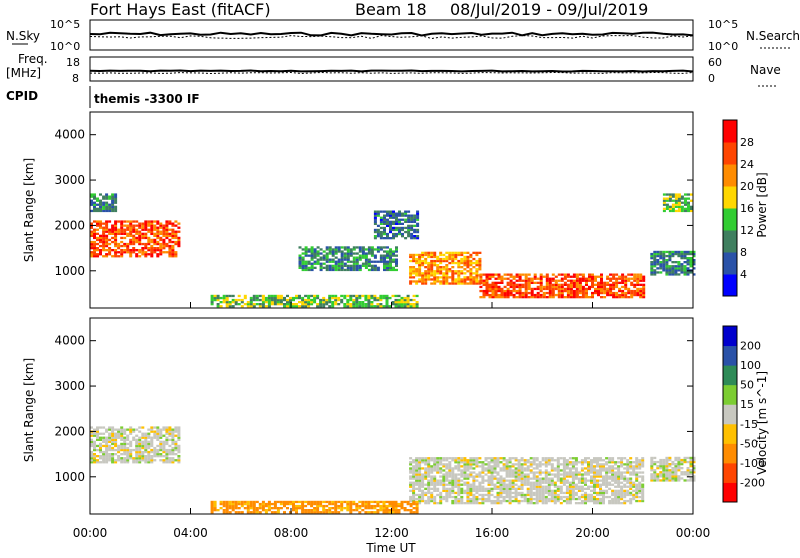 This screenshot has width=800, height=558. I want to click on x-tick-label: 12:00, so click(391, 533).